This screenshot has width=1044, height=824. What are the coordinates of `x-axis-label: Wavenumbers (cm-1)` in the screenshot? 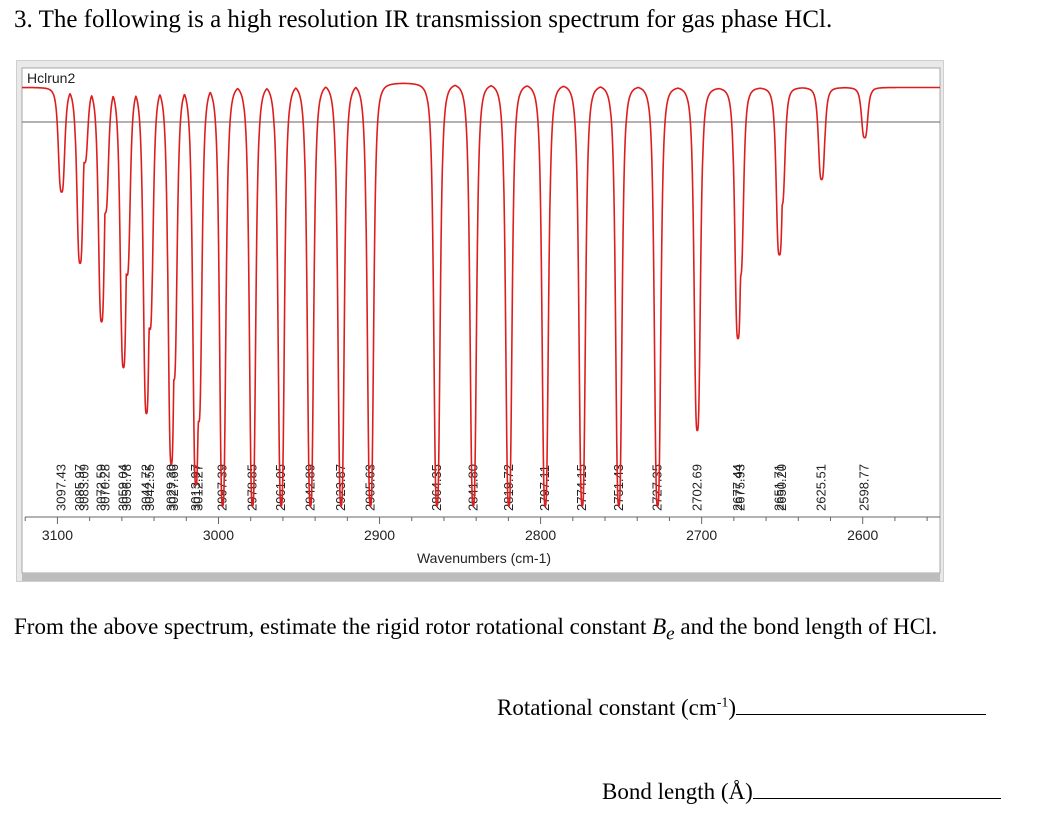 It's located at (484, 558).